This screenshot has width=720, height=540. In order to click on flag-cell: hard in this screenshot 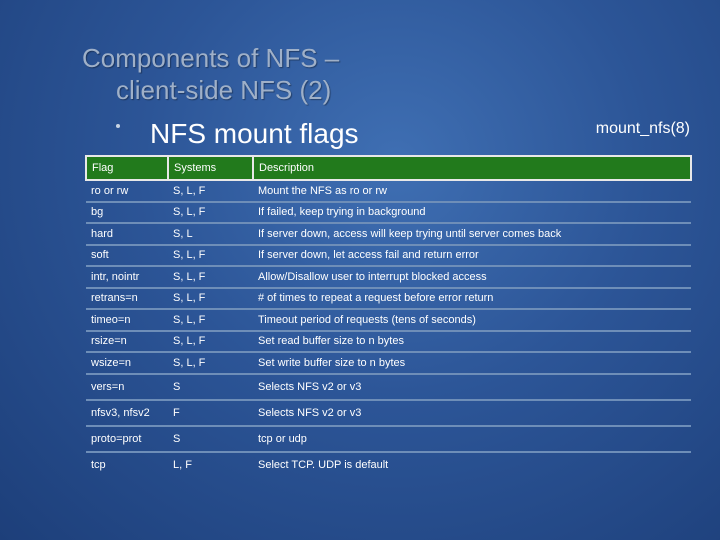, I will do `click(127, 234)`.